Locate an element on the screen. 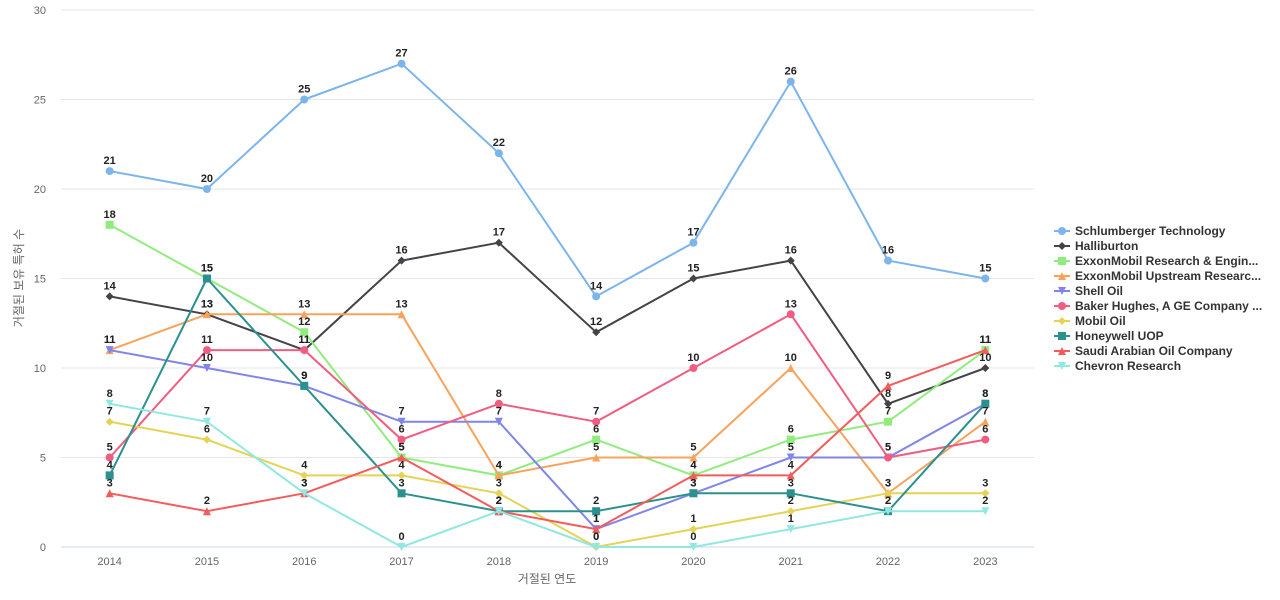  x-tick-label: 2021 is located at coordinates (791, 562).